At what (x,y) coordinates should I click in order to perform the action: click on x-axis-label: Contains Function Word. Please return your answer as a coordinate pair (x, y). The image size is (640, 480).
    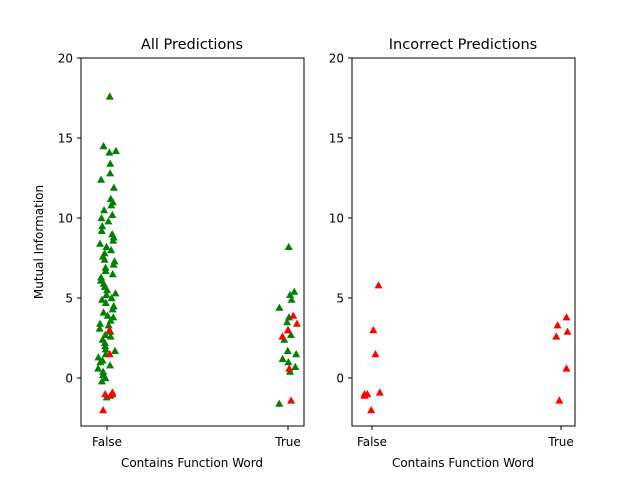
    Looking at the image, I should click on (192, 463).